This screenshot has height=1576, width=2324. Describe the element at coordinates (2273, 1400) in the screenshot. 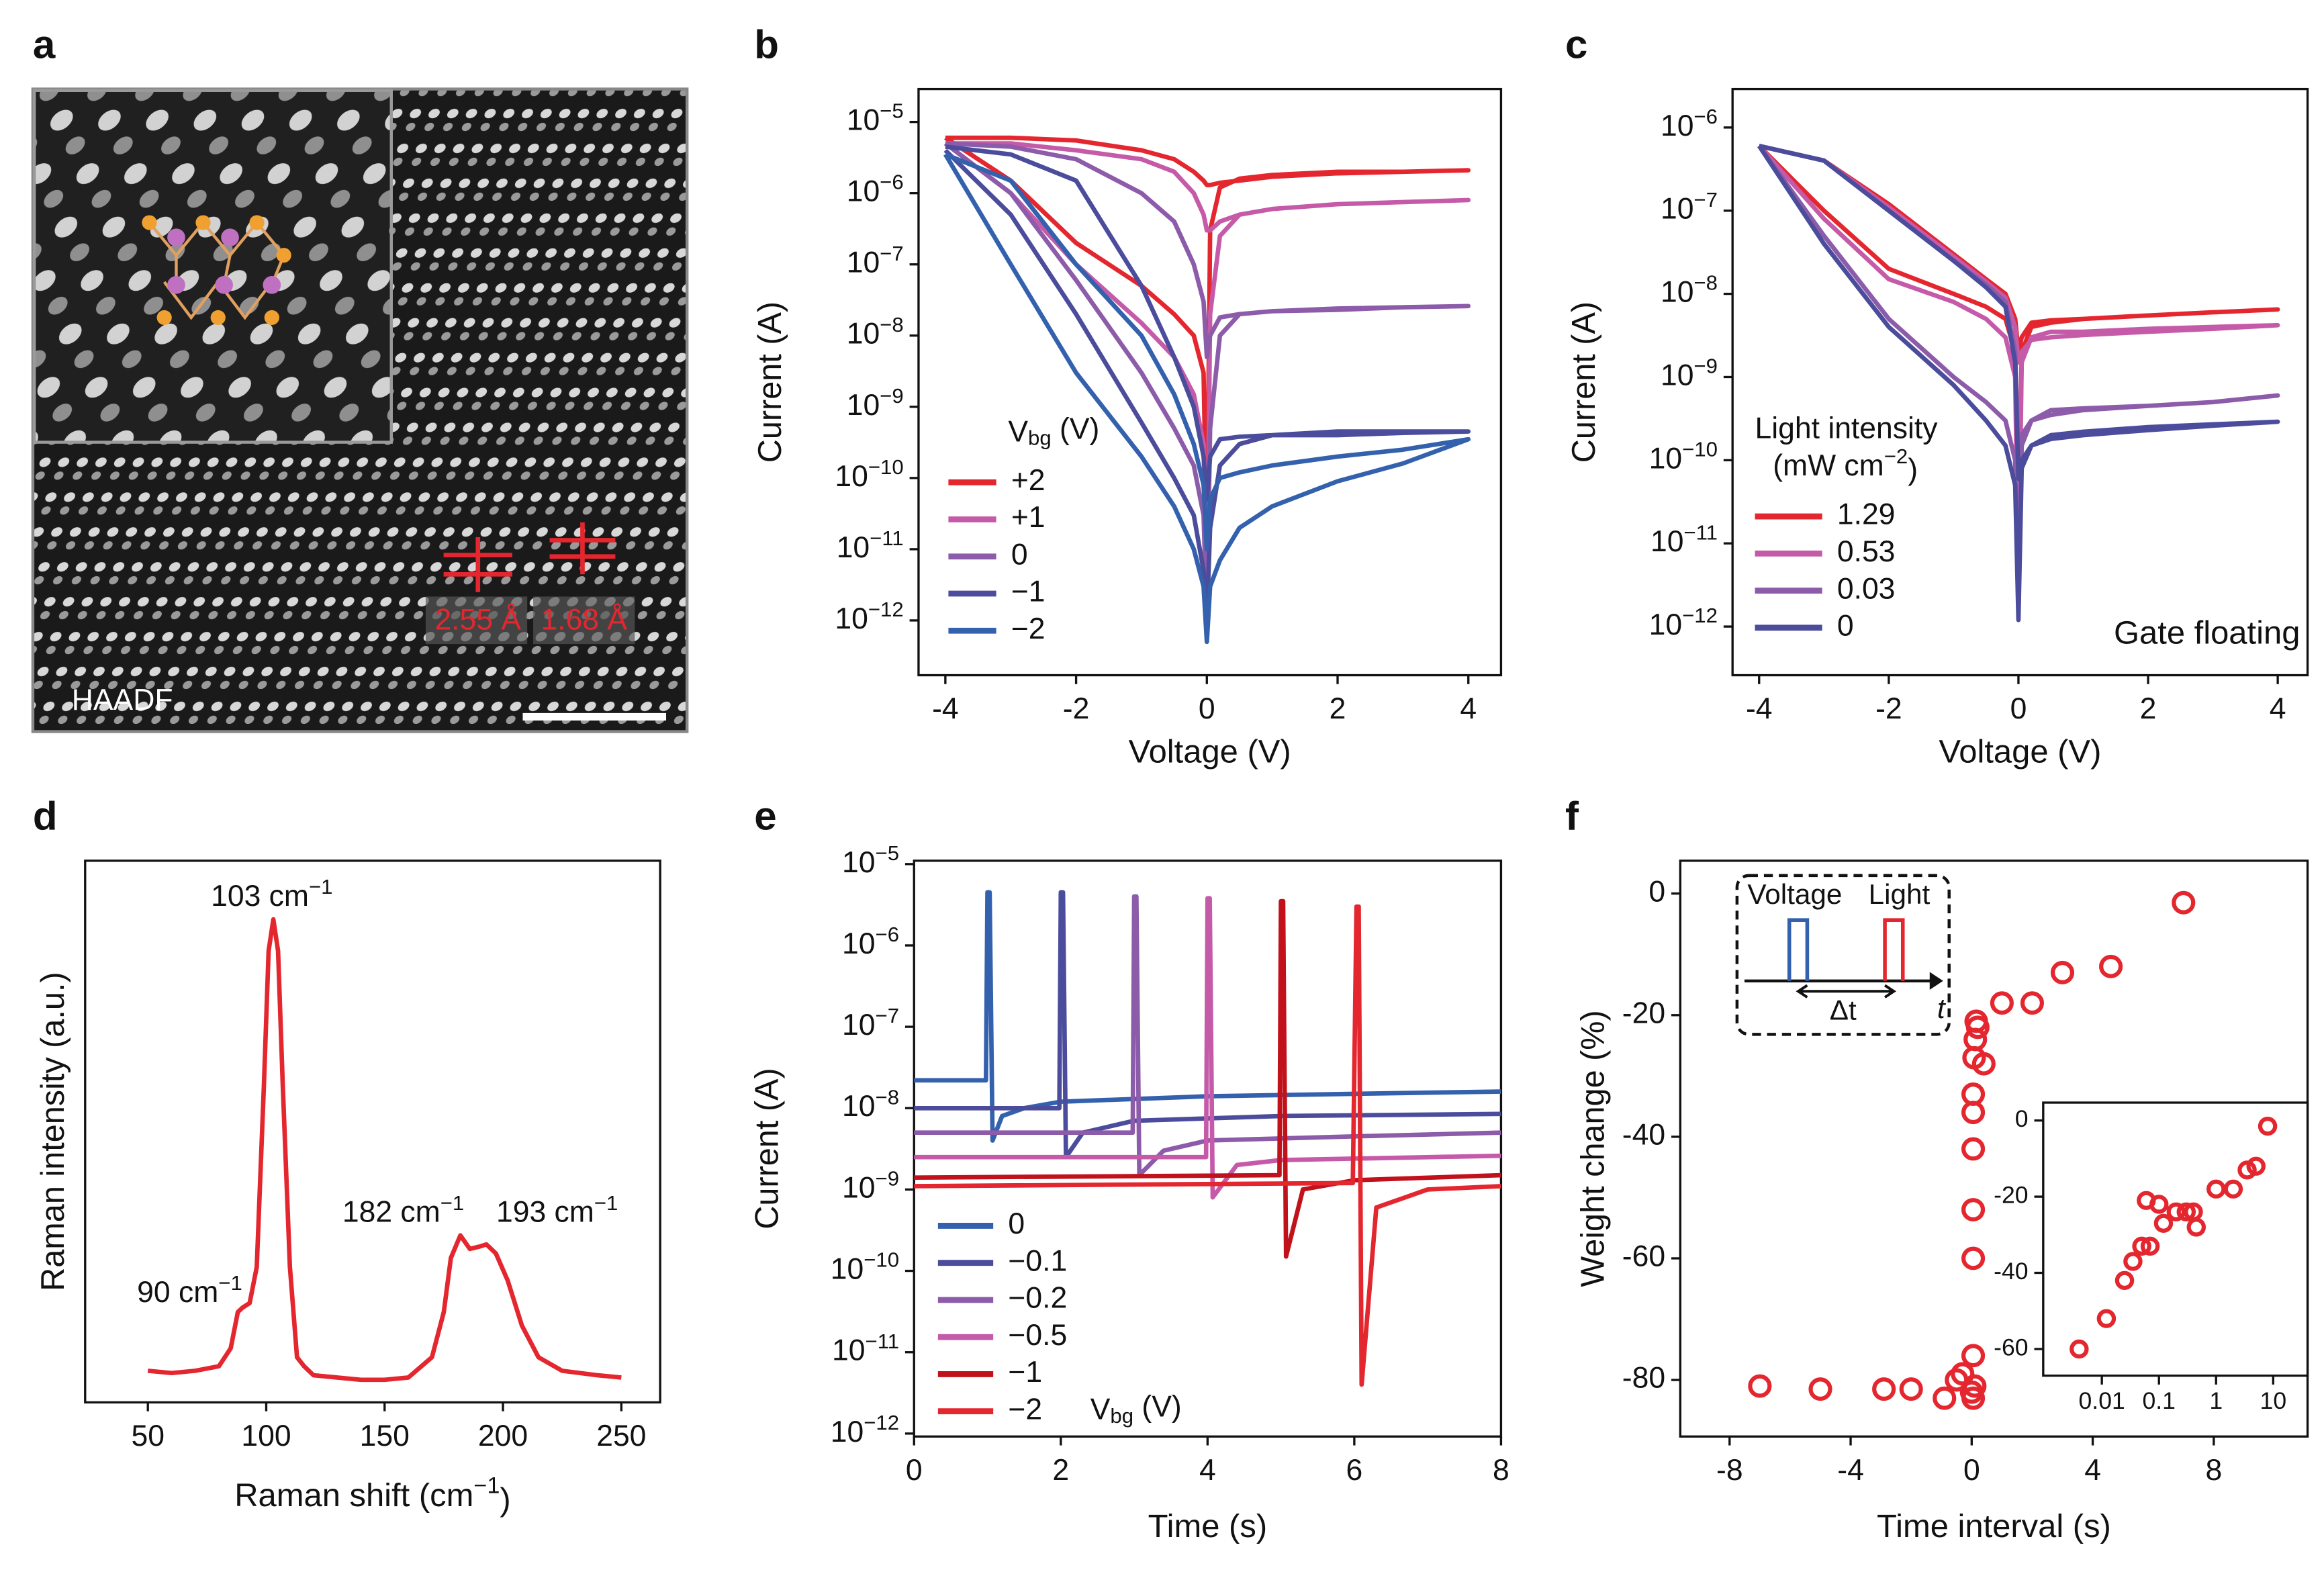

I see `x-tick-label: 10` at that location.